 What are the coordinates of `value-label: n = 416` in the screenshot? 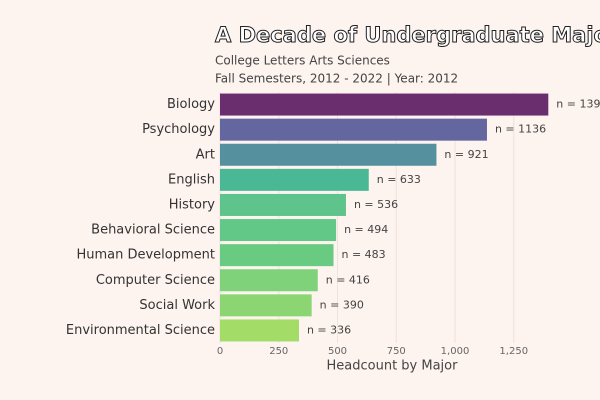 It's located at (348, 279).